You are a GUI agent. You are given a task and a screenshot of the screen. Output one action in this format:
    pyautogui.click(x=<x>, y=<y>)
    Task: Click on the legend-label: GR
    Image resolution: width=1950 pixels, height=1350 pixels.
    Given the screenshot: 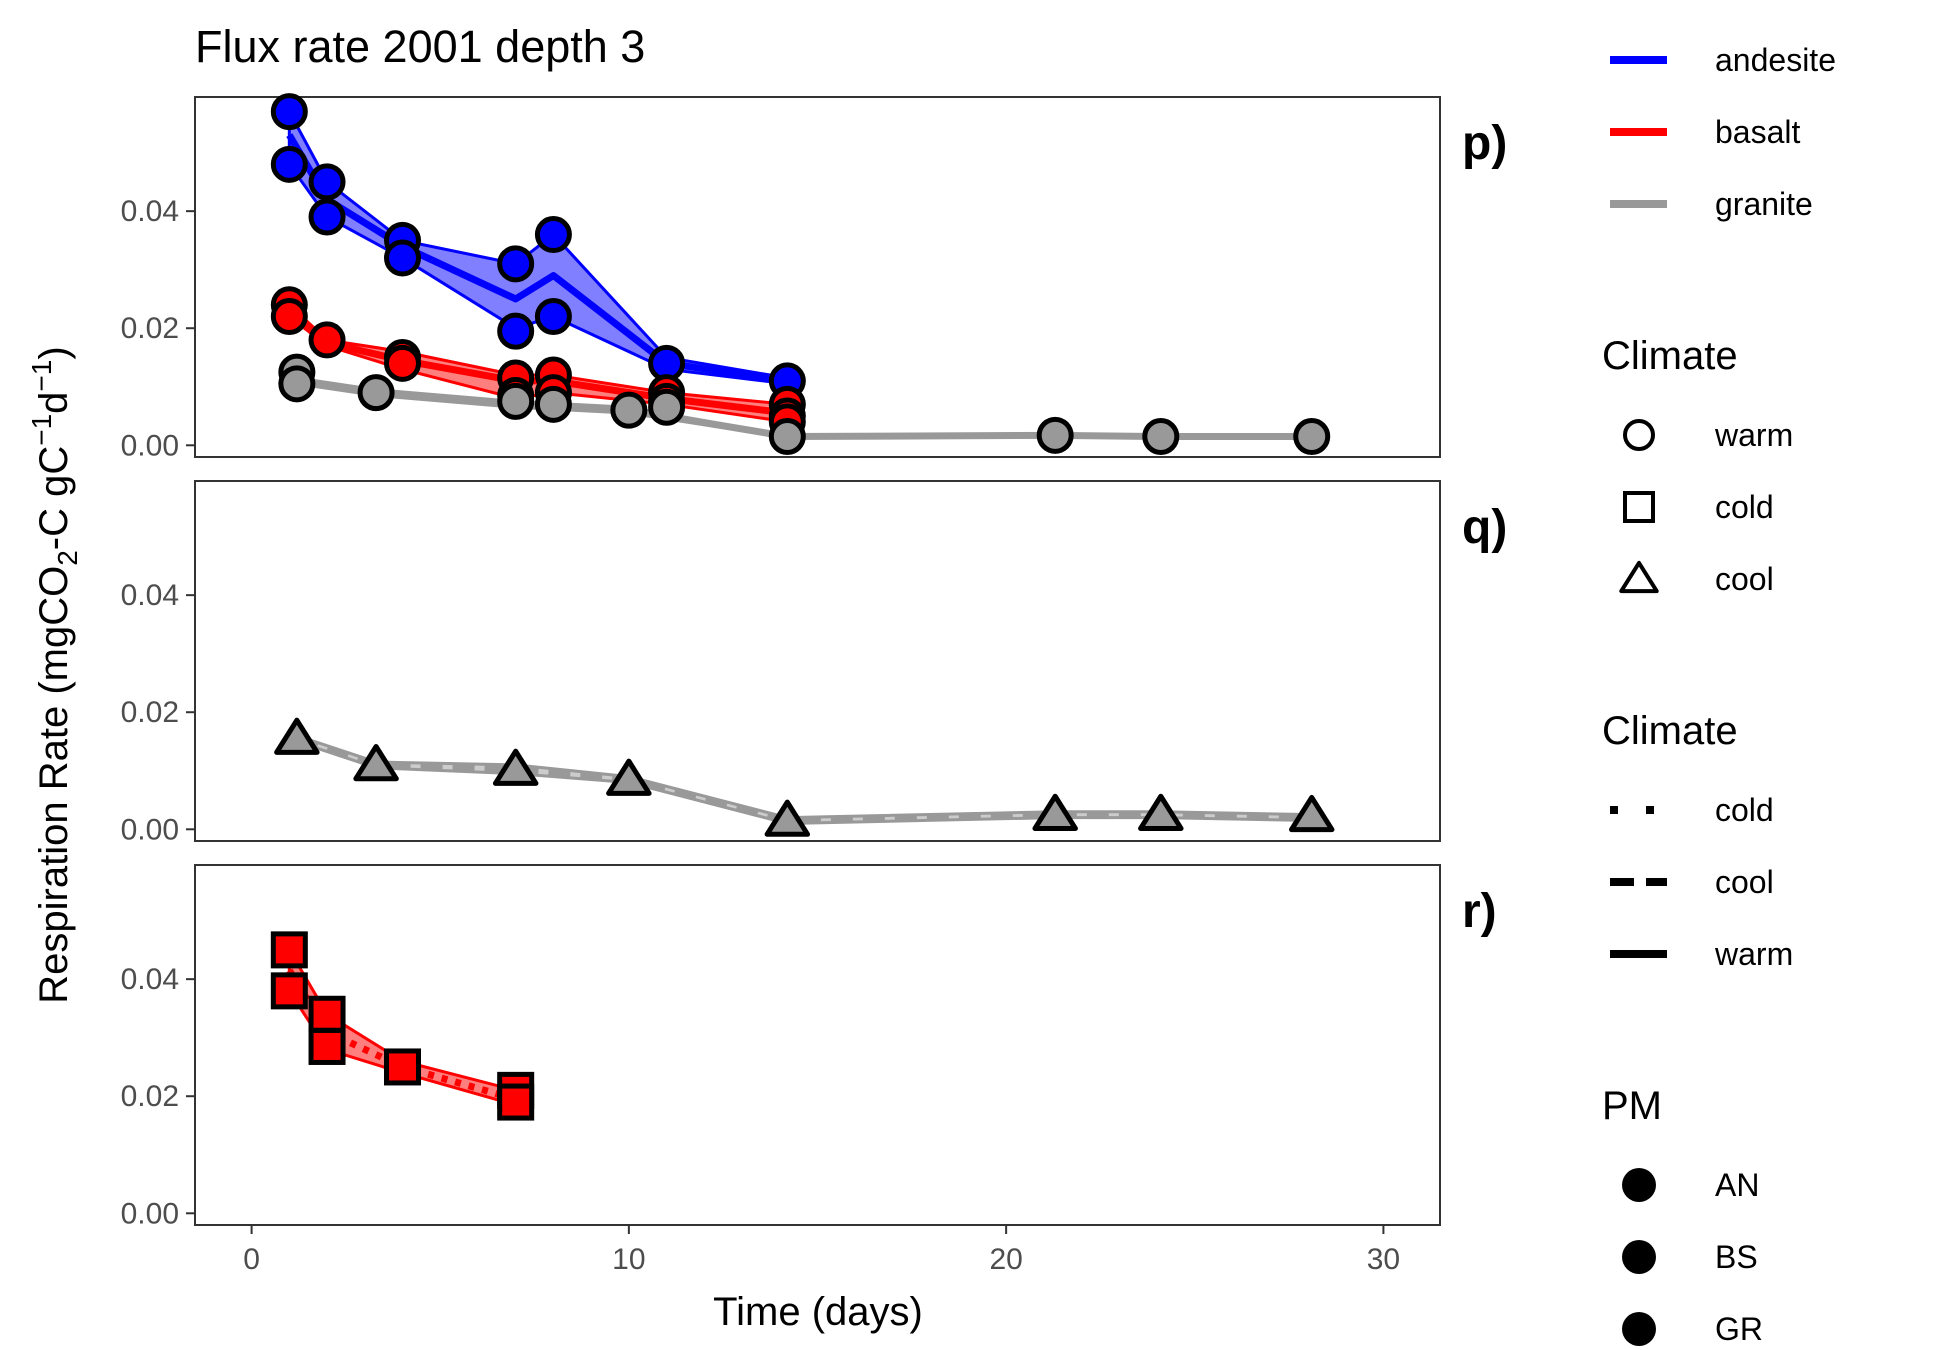 What is the action you would take?
    pyautogui.click(x=1739, y=1329)
    